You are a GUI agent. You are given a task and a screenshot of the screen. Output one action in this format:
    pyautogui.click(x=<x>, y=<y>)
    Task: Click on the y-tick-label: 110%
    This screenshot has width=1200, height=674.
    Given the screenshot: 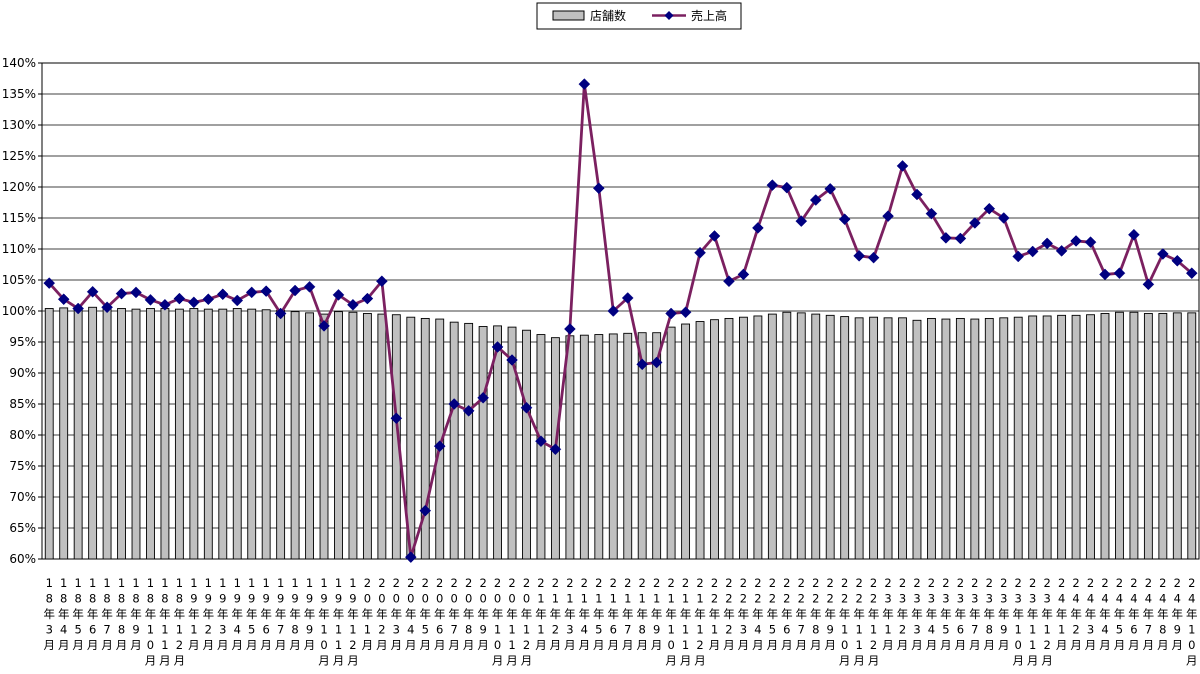 What is the action you would take?
    pyautogui.click(x=19, y=249)
    